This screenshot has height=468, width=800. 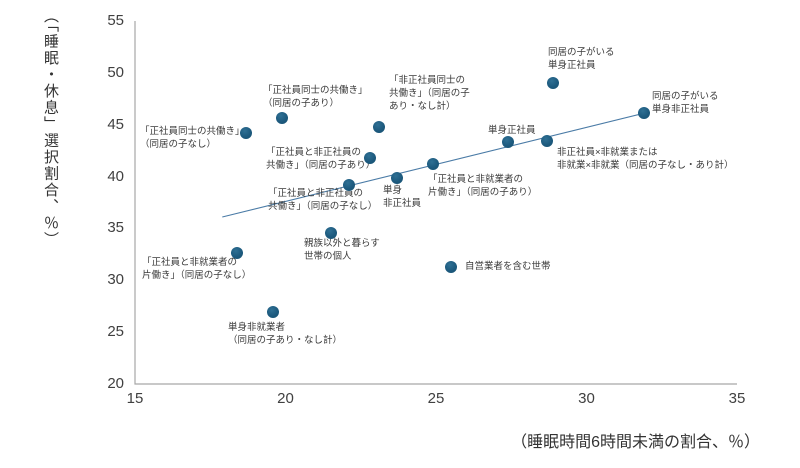 I want to click on point-label: 「正社員同士の共働き」 （同居の子なし）, so click(x=192, y=138).